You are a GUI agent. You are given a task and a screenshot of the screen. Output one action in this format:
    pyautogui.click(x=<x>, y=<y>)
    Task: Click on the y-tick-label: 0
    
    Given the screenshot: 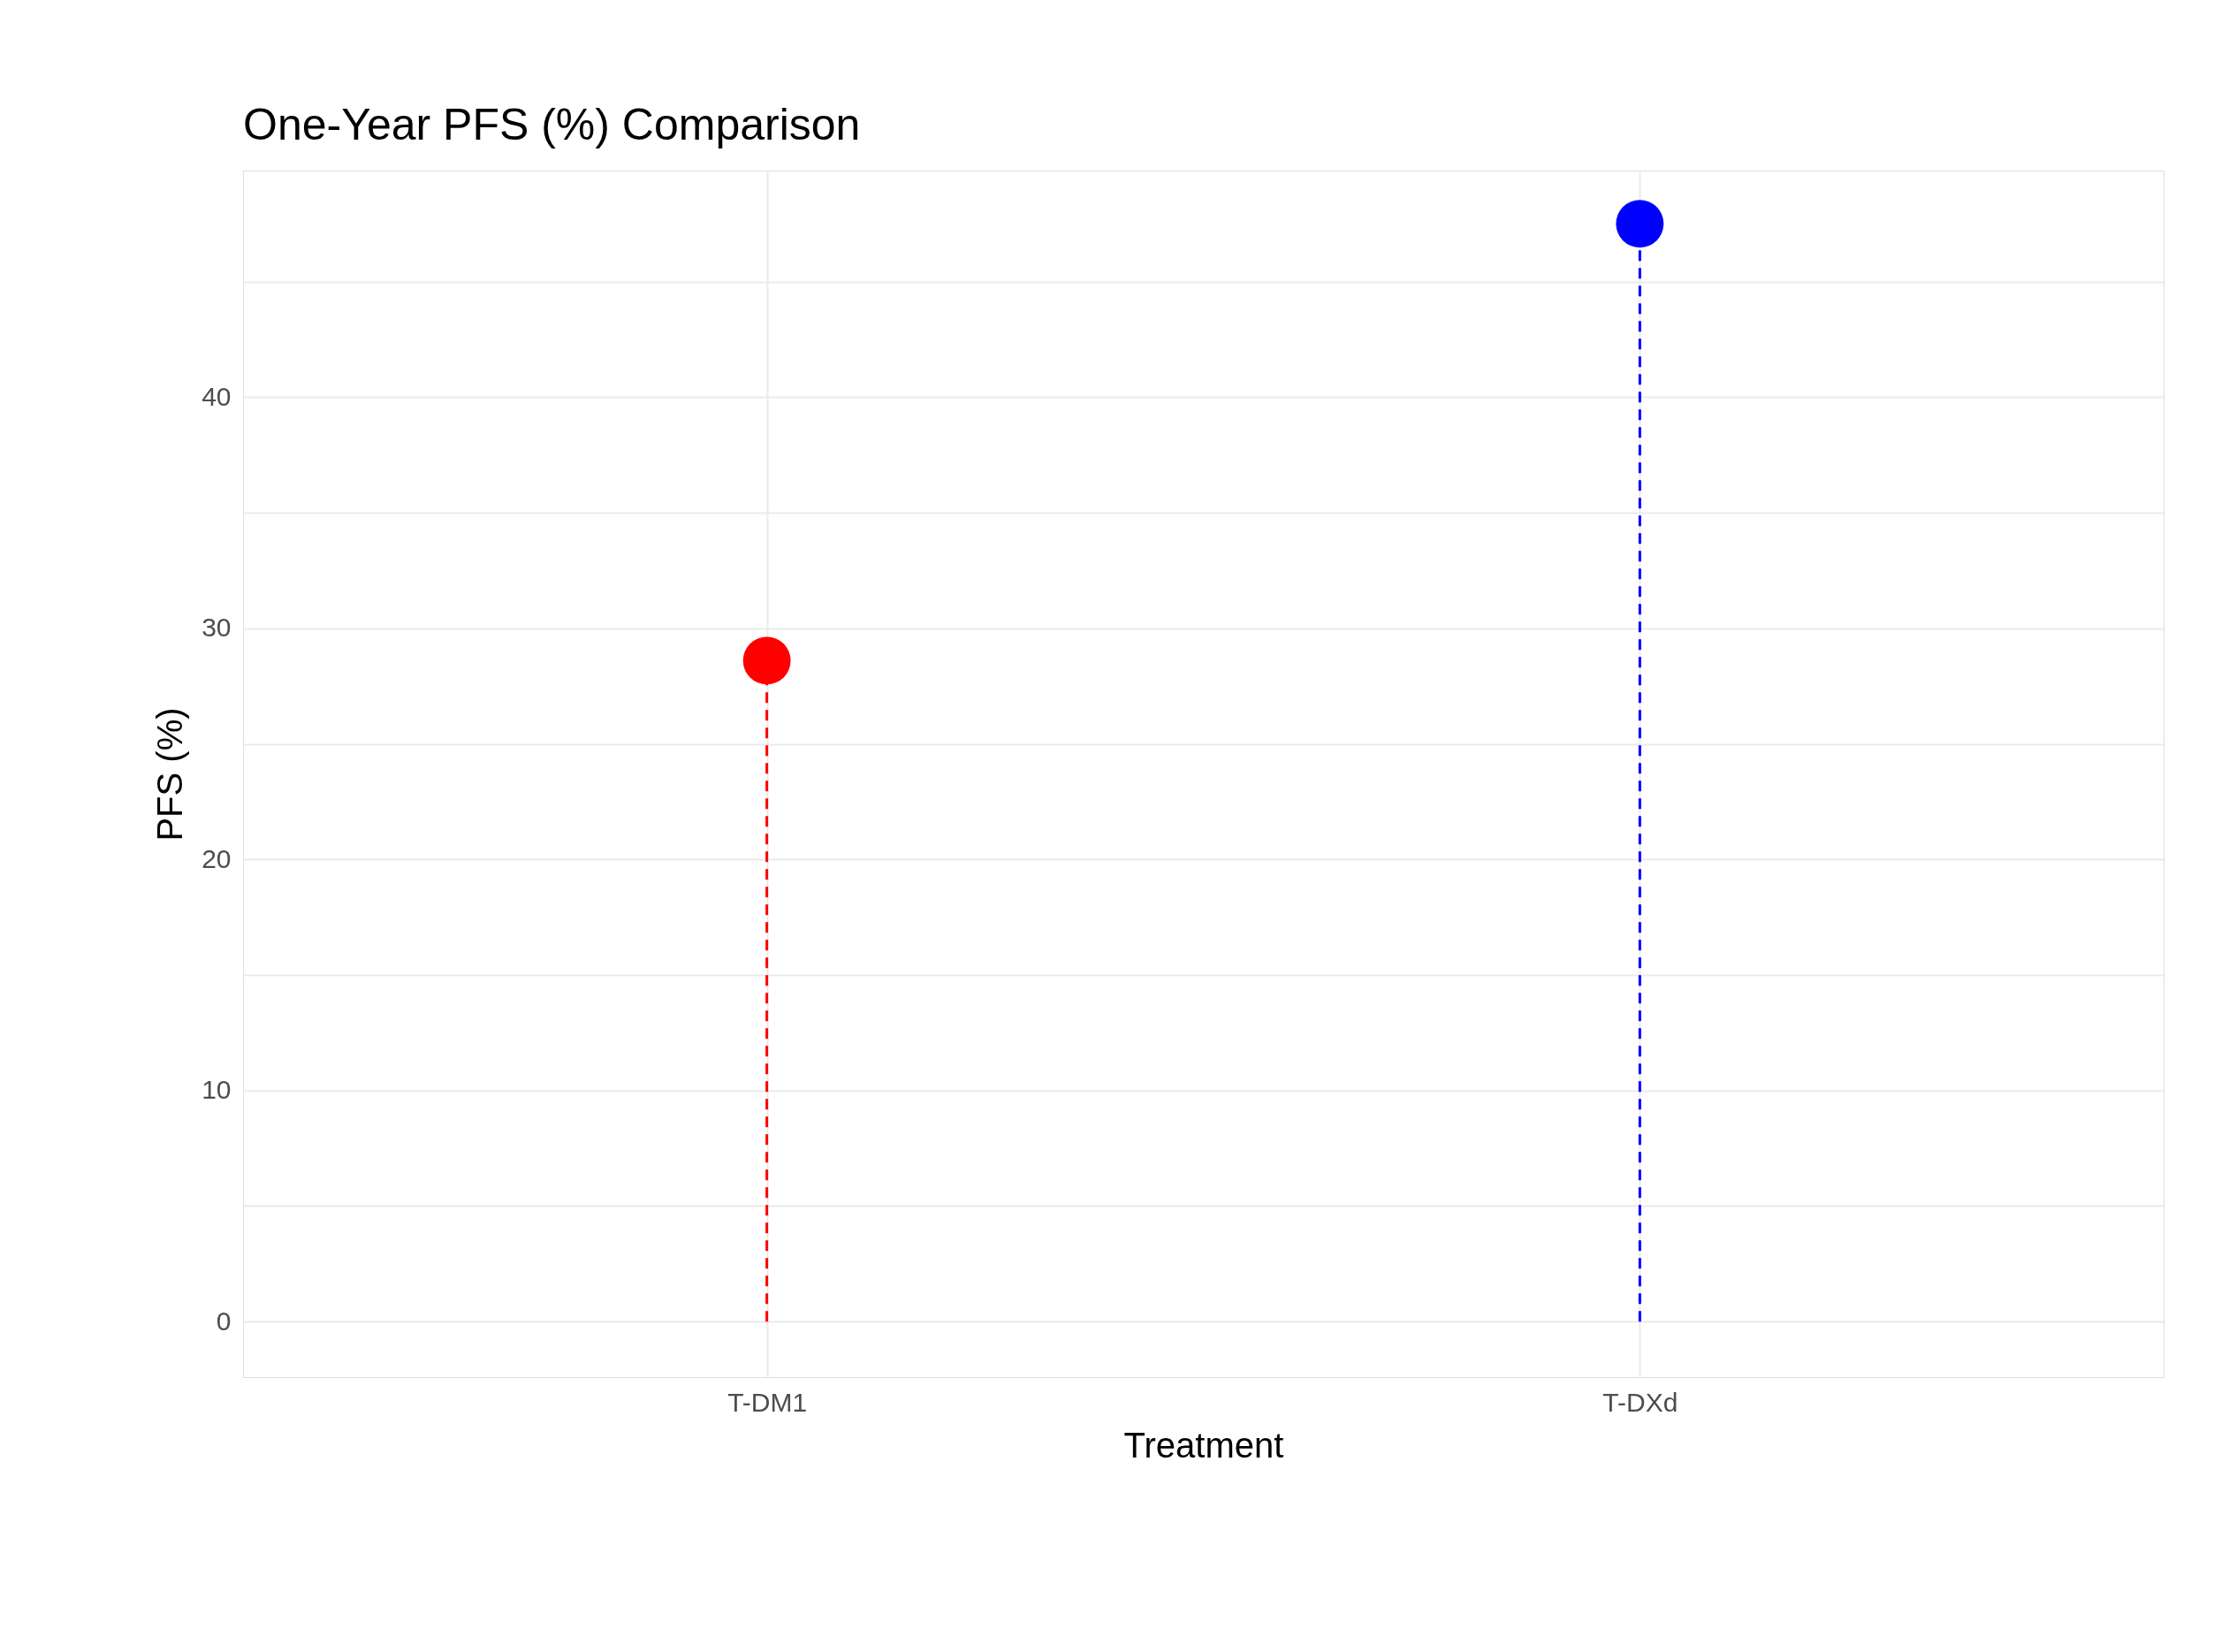 What is the action you would take?
    pyautogui.click(x=224, y=1321)
    